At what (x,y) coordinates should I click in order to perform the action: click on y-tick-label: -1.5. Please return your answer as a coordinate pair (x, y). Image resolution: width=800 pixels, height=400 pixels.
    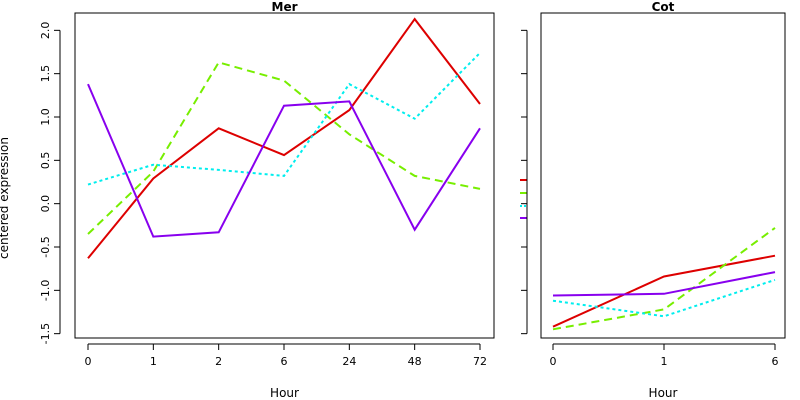
    Looking at the image, I should click on (45, 333).